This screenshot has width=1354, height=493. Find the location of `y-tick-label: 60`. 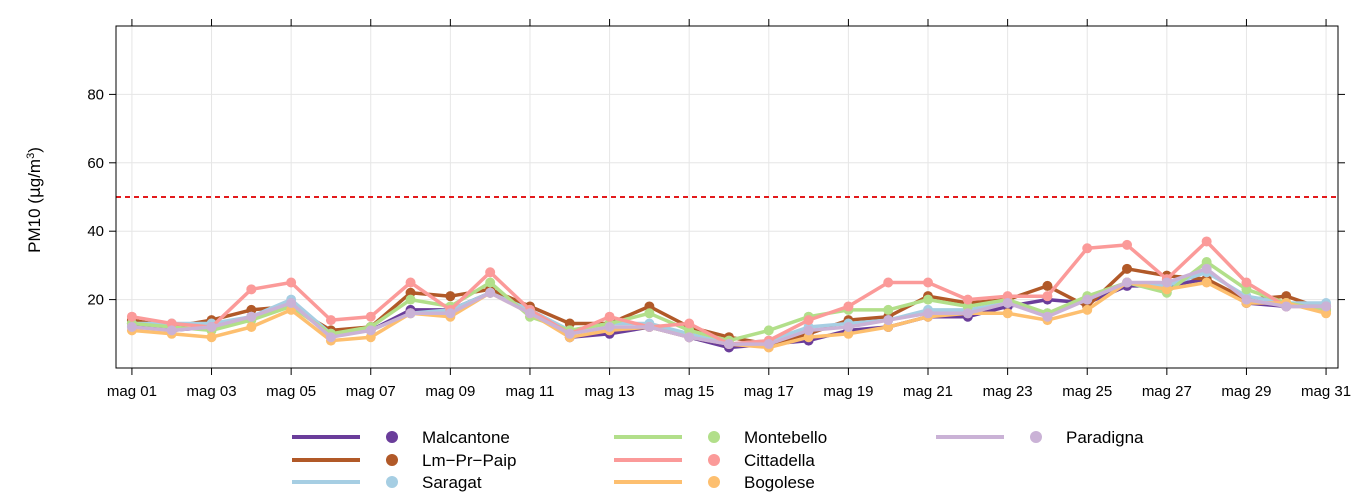

y-tick-label: 60 is located at coordinates (95, 163).